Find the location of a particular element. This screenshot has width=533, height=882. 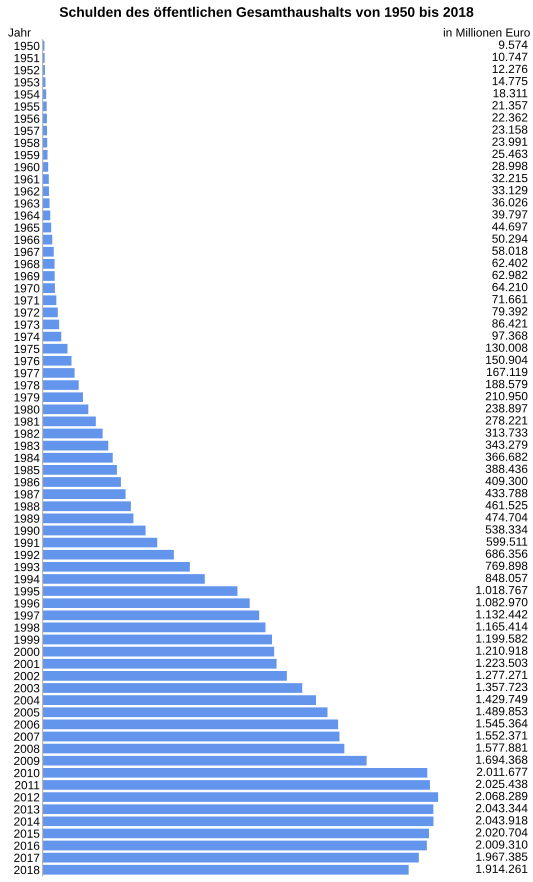

data-label: 71.661 is located at coordinates (510, 299).